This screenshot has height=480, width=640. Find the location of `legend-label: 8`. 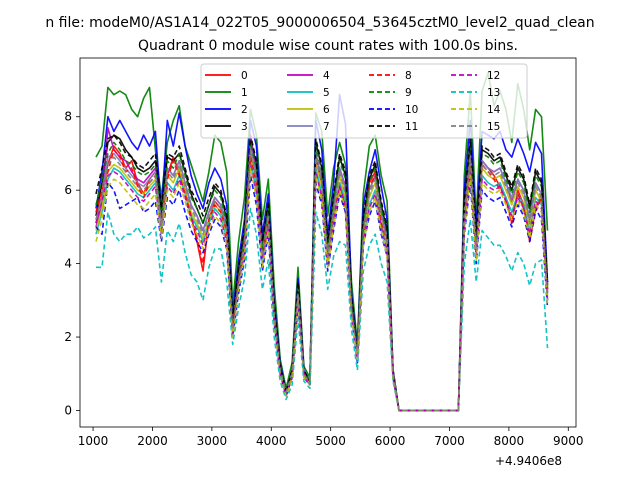

legend-label: 8 is located at coordinates (408, 76).